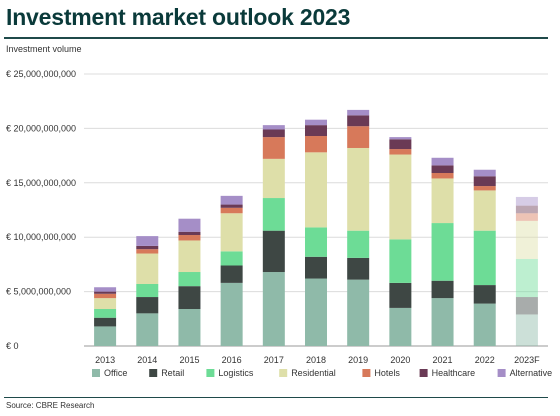 The width and height of the screenshot is (560, 416). I want to click on legend-swatch-residential, so click(283, 373).